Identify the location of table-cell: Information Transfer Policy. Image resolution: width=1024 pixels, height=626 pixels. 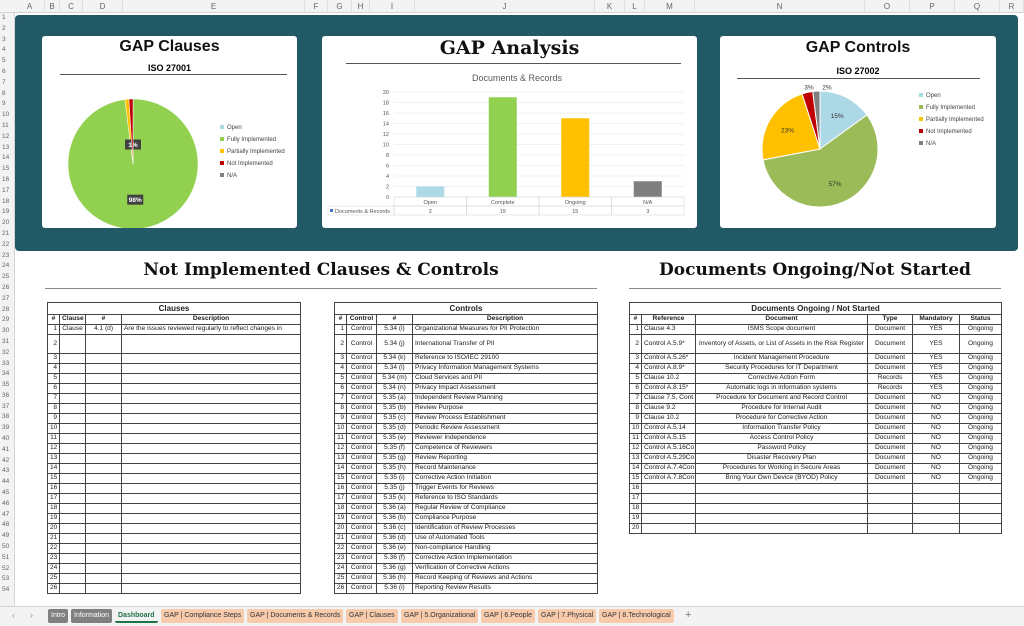
(781, 428).